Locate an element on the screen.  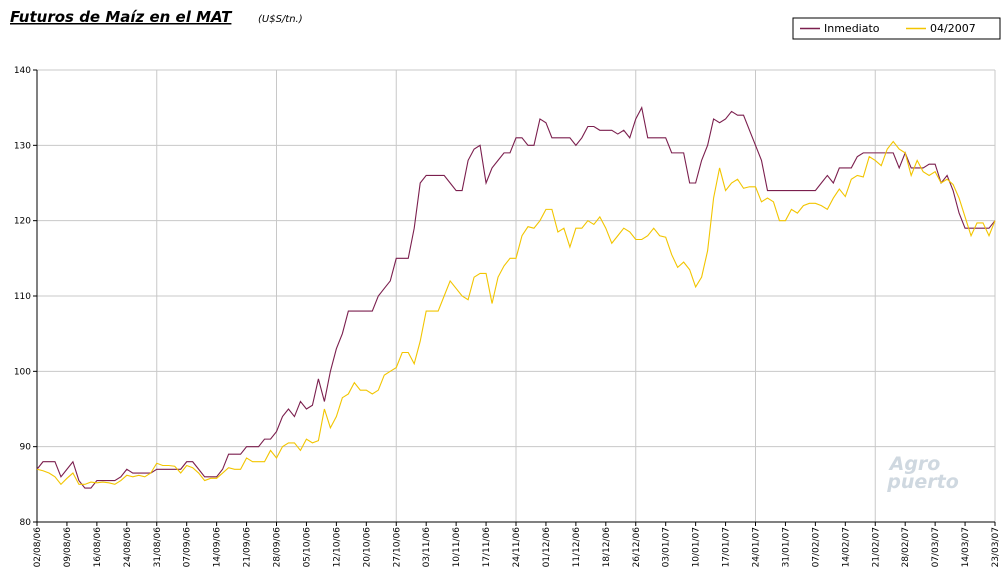
x-tick-label: 20/10/06 is located at coordinates (367, 547).